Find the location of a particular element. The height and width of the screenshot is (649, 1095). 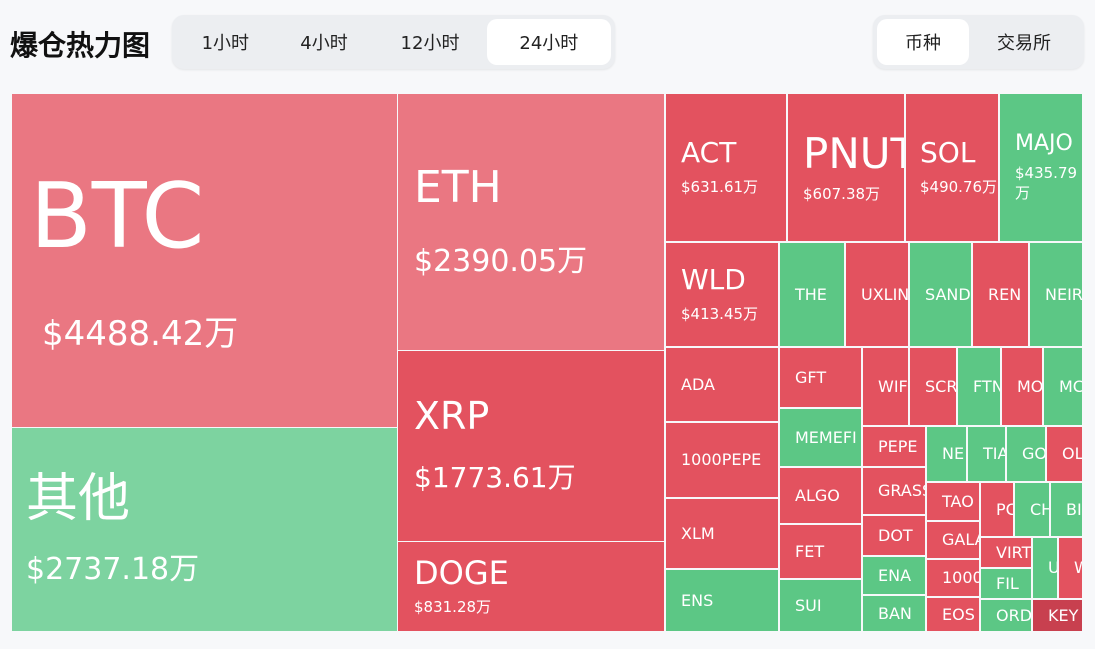

tile: FTN is located at coordinates (979, 386).